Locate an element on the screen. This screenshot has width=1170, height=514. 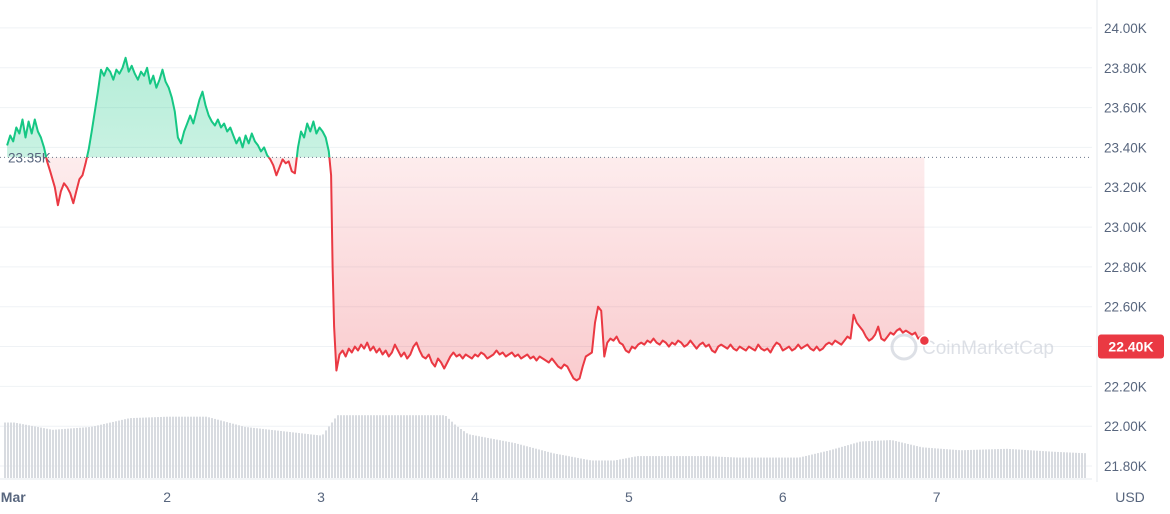
y-tick-label: 23.00K is located at coordinates (1125, 227).